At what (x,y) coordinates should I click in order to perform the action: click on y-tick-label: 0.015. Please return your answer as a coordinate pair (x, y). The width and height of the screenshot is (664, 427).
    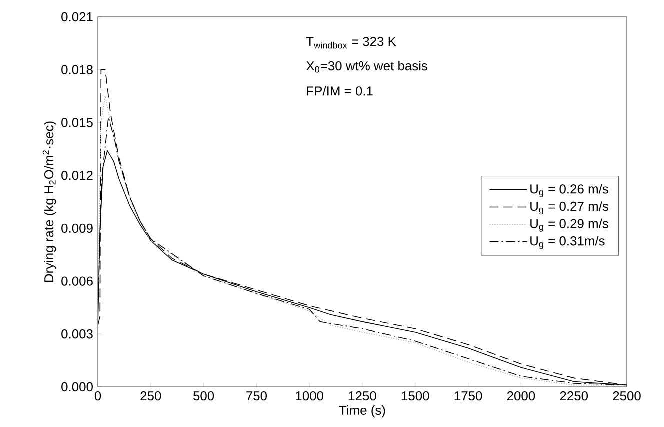
    Looking at the image, I should click on (77, 123).